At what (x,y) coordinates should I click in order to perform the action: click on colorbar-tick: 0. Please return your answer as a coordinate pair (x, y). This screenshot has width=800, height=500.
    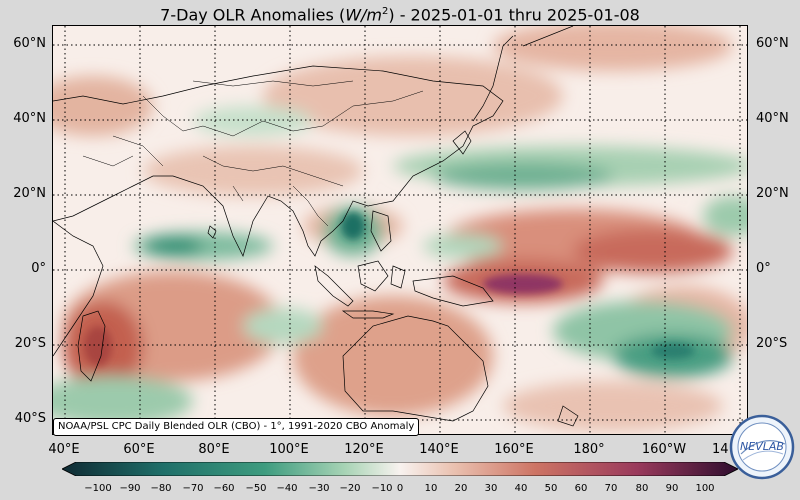
    Looking at the image, I should click on (400, 488).